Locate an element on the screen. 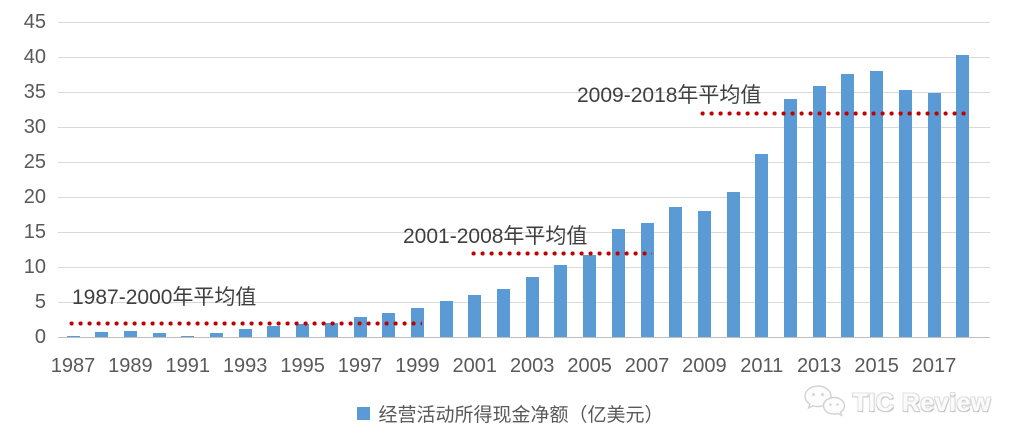 The height and width of the screenshot is (441, 1021). bar-1989 is located at coordinates (130, 334).